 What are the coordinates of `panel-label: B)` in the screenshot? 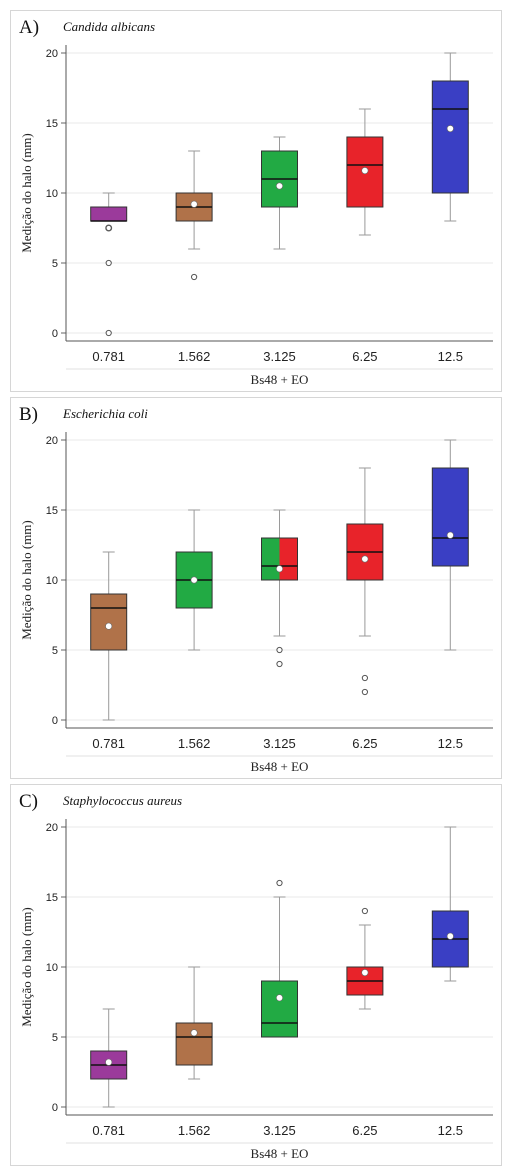 It's located at (28, 414).